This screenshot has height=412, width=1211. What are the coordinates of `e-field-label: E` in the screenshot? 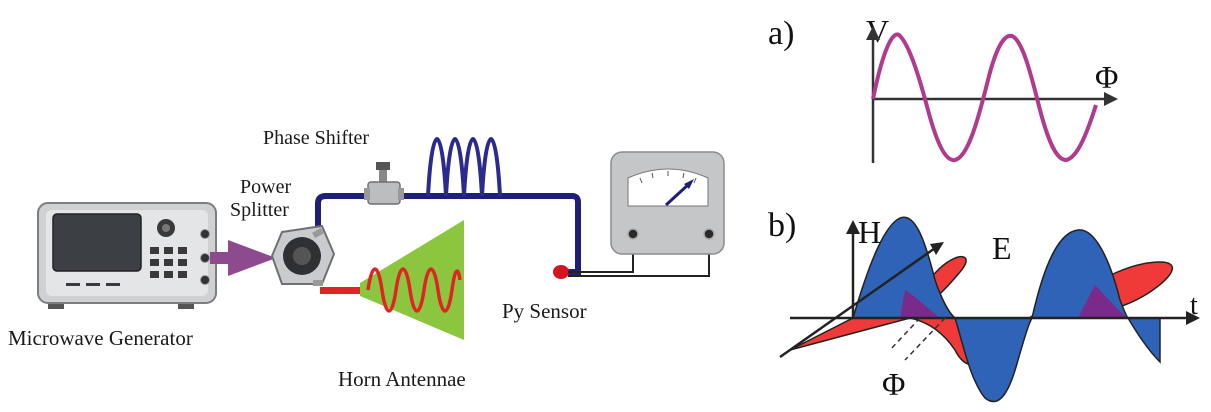 It's located at (1002, 248).